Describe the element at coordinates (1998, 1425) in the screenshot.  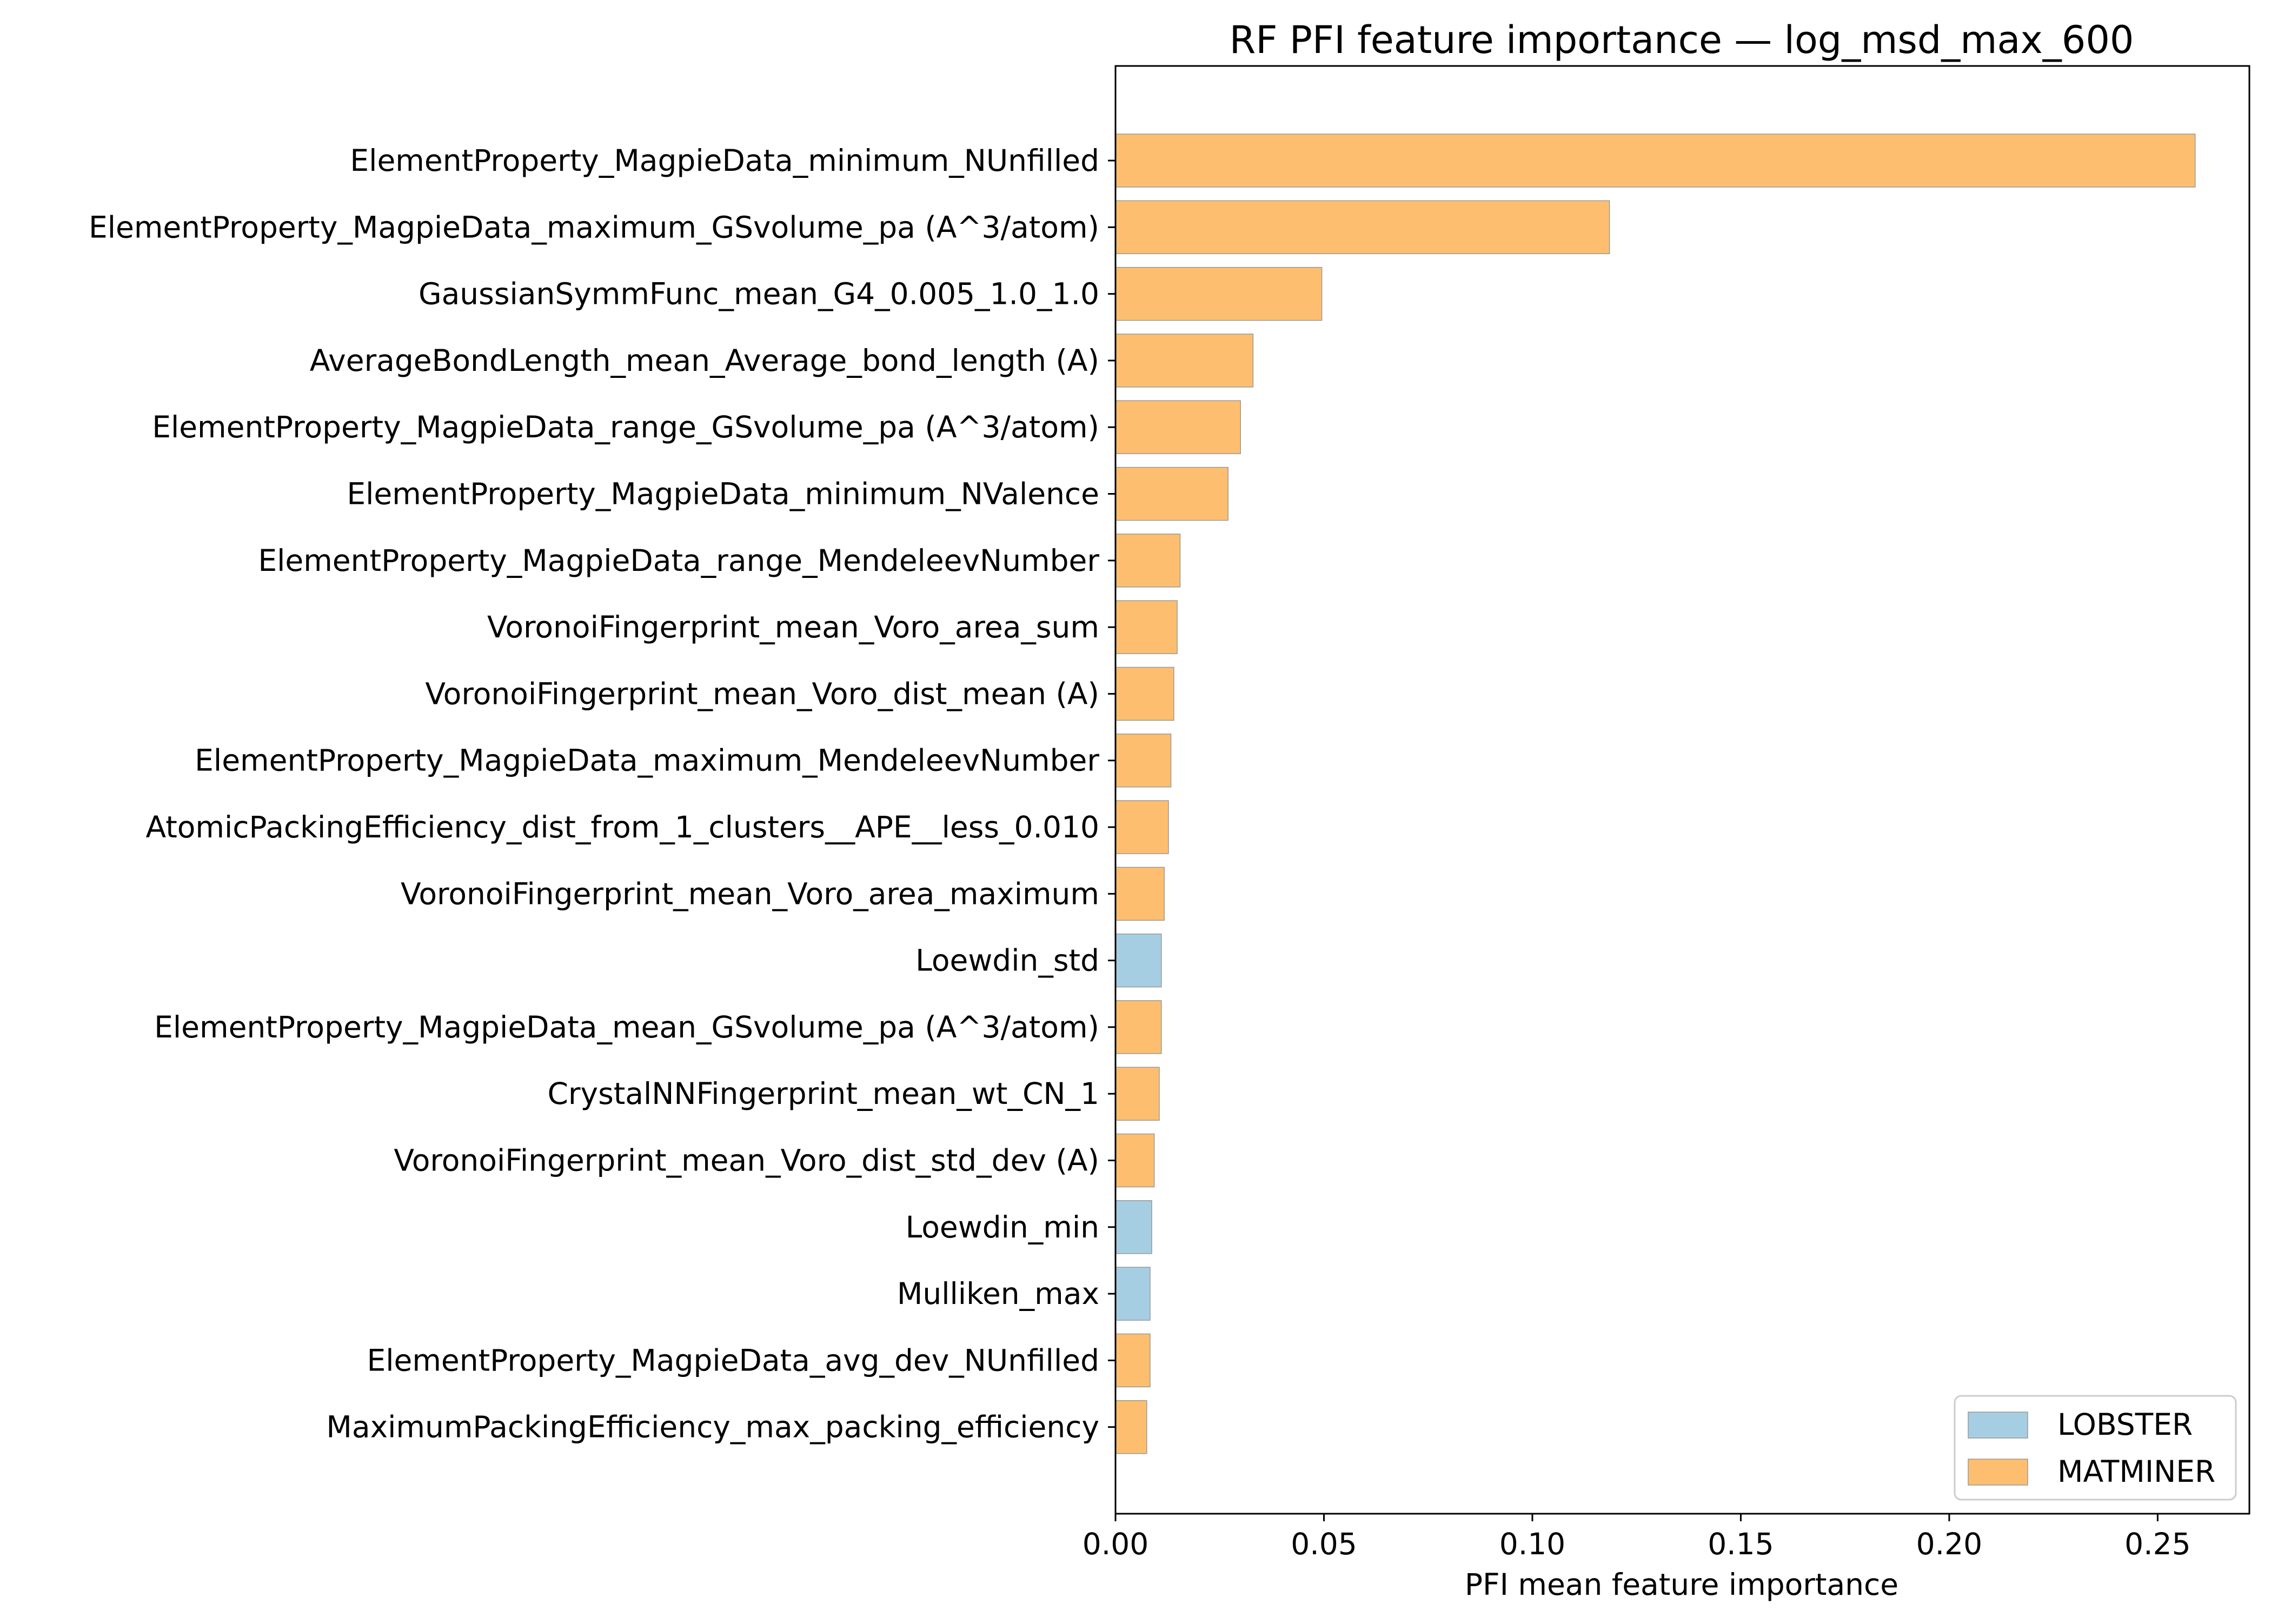
I see `legend-swatch-lobster` at that location.